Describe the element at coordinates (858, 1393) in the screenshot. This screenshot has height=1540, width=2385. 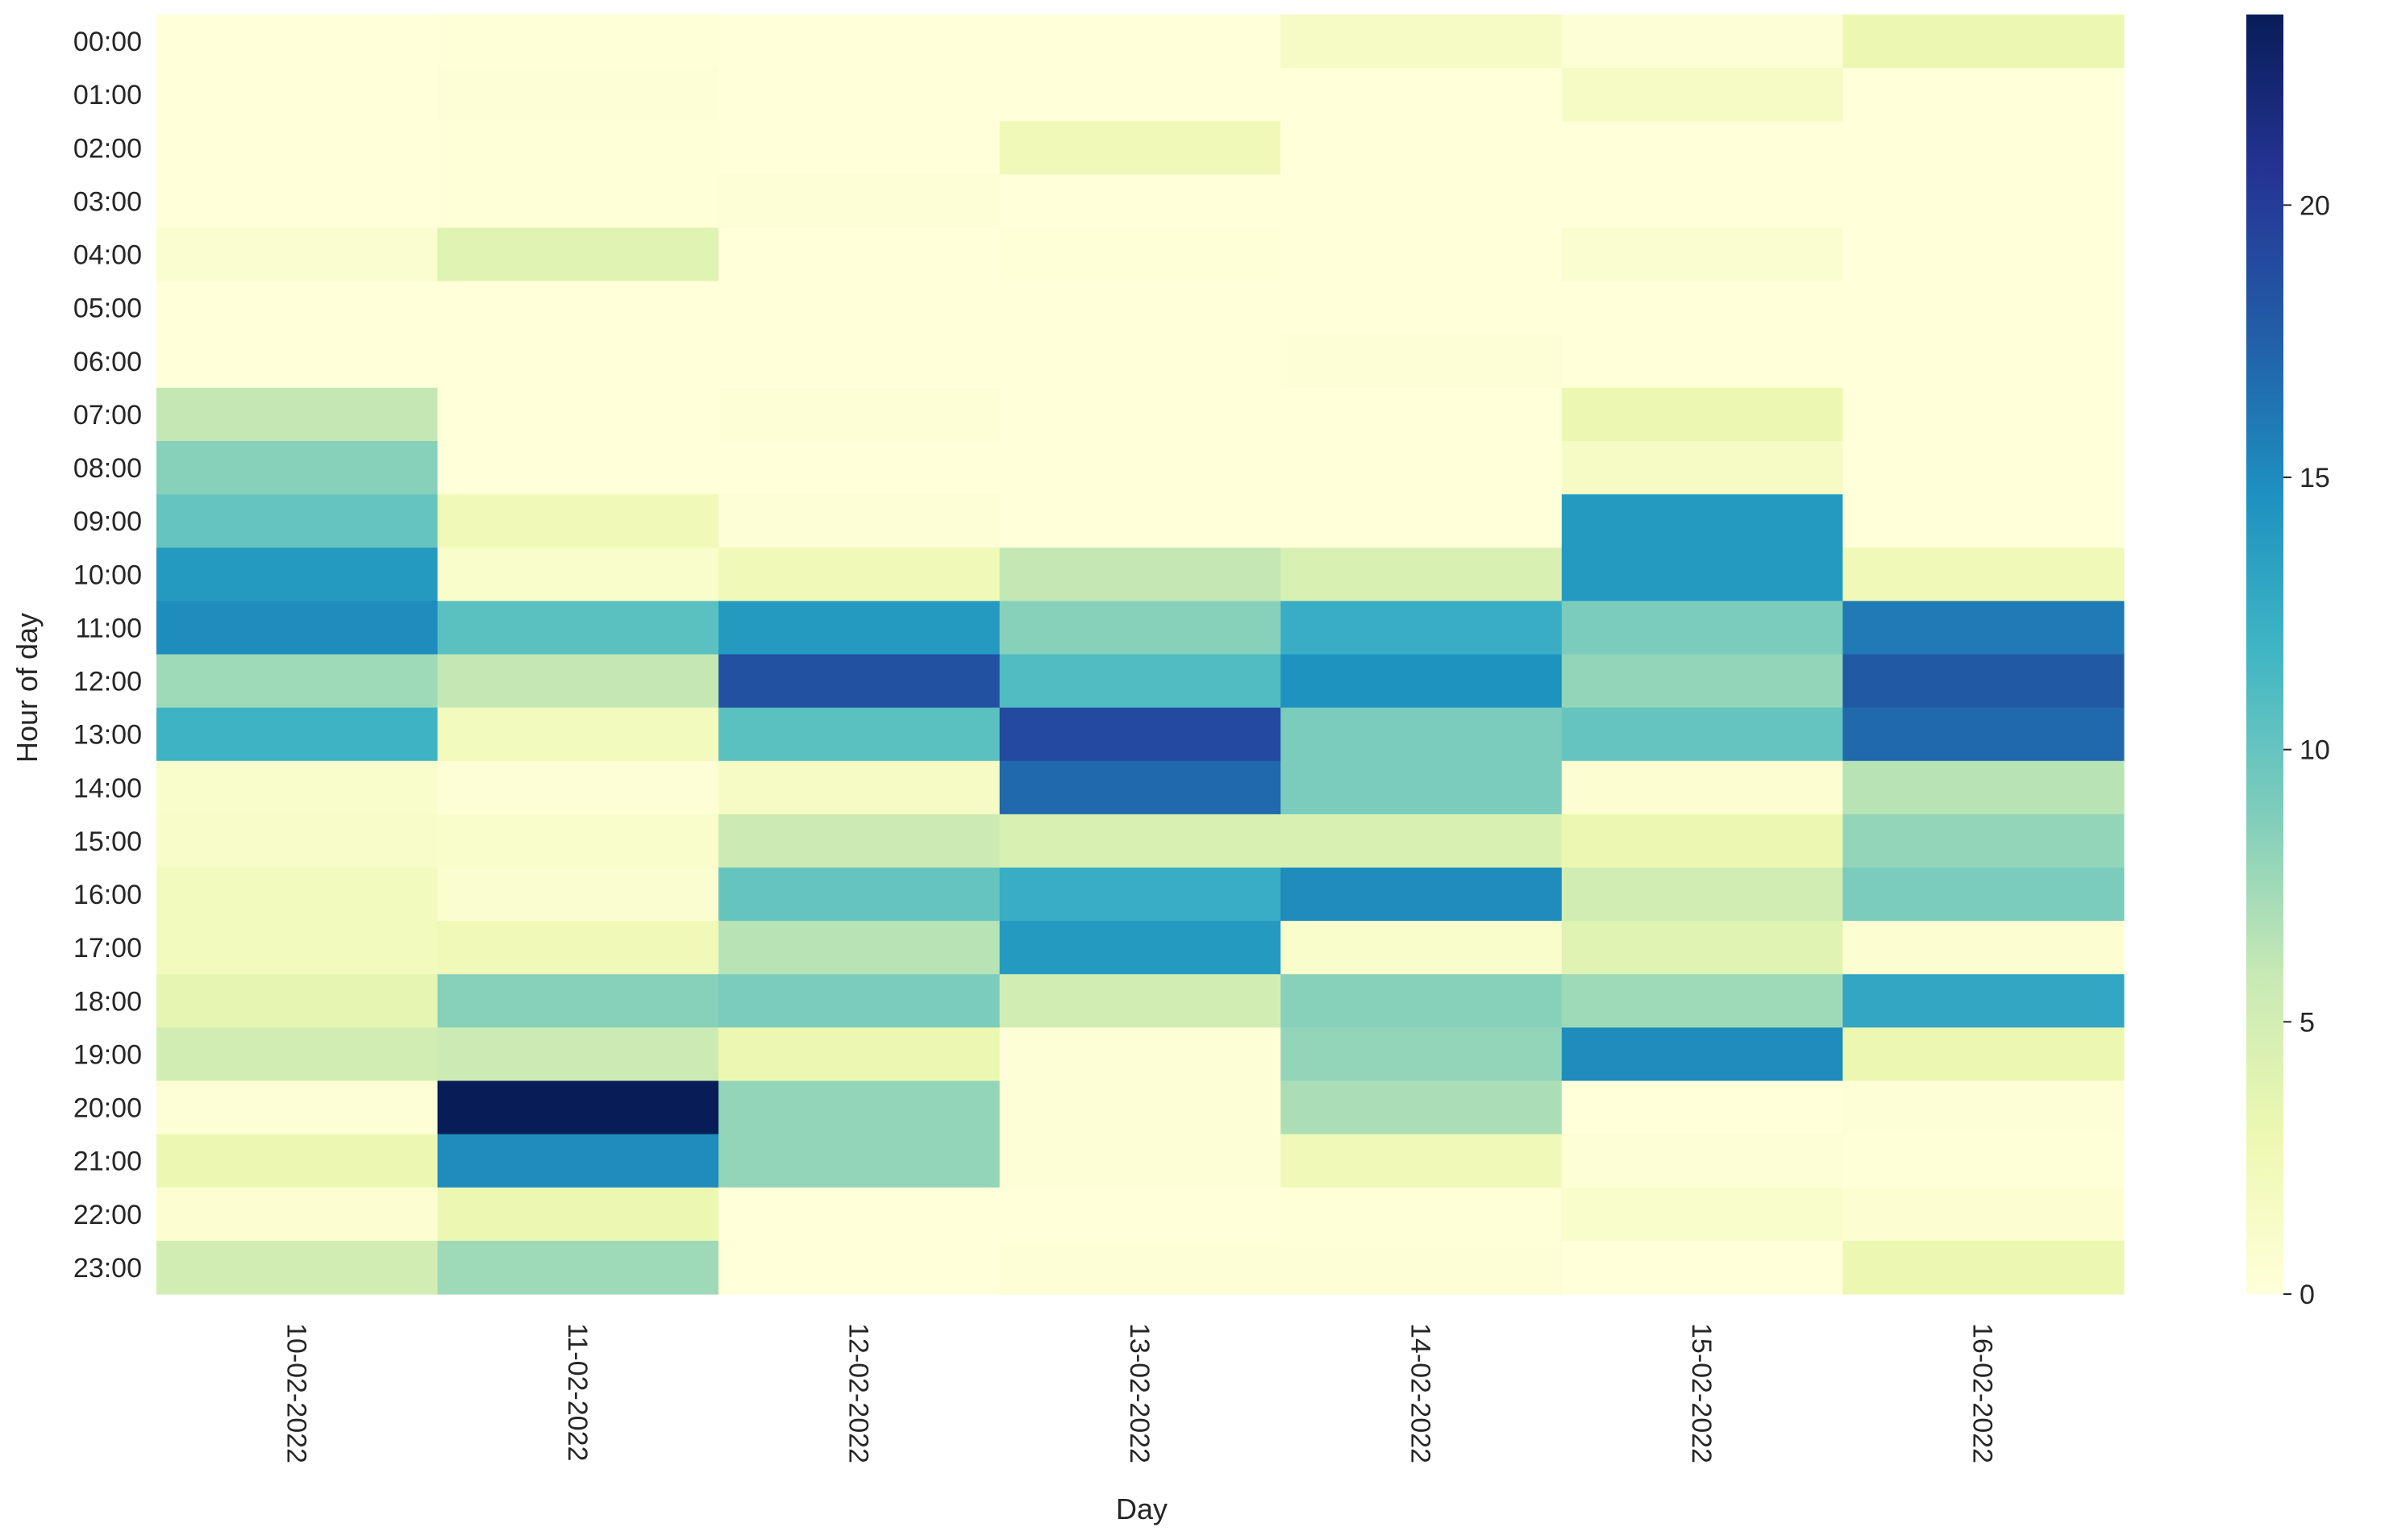
I see `x-tick-label: 12-02-2022` at that location.